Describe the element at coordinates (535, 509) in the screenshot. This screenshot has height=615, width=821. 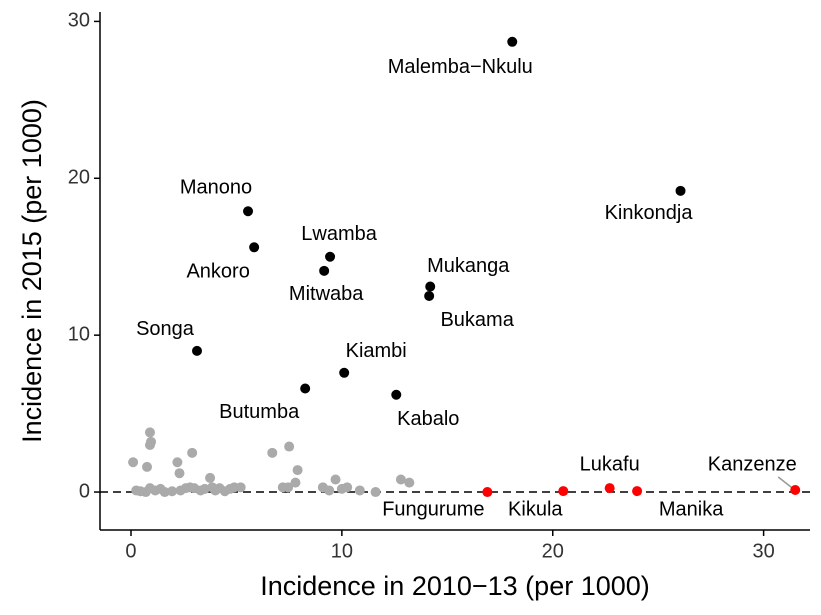
I see `point-label: Kikula` at that location.